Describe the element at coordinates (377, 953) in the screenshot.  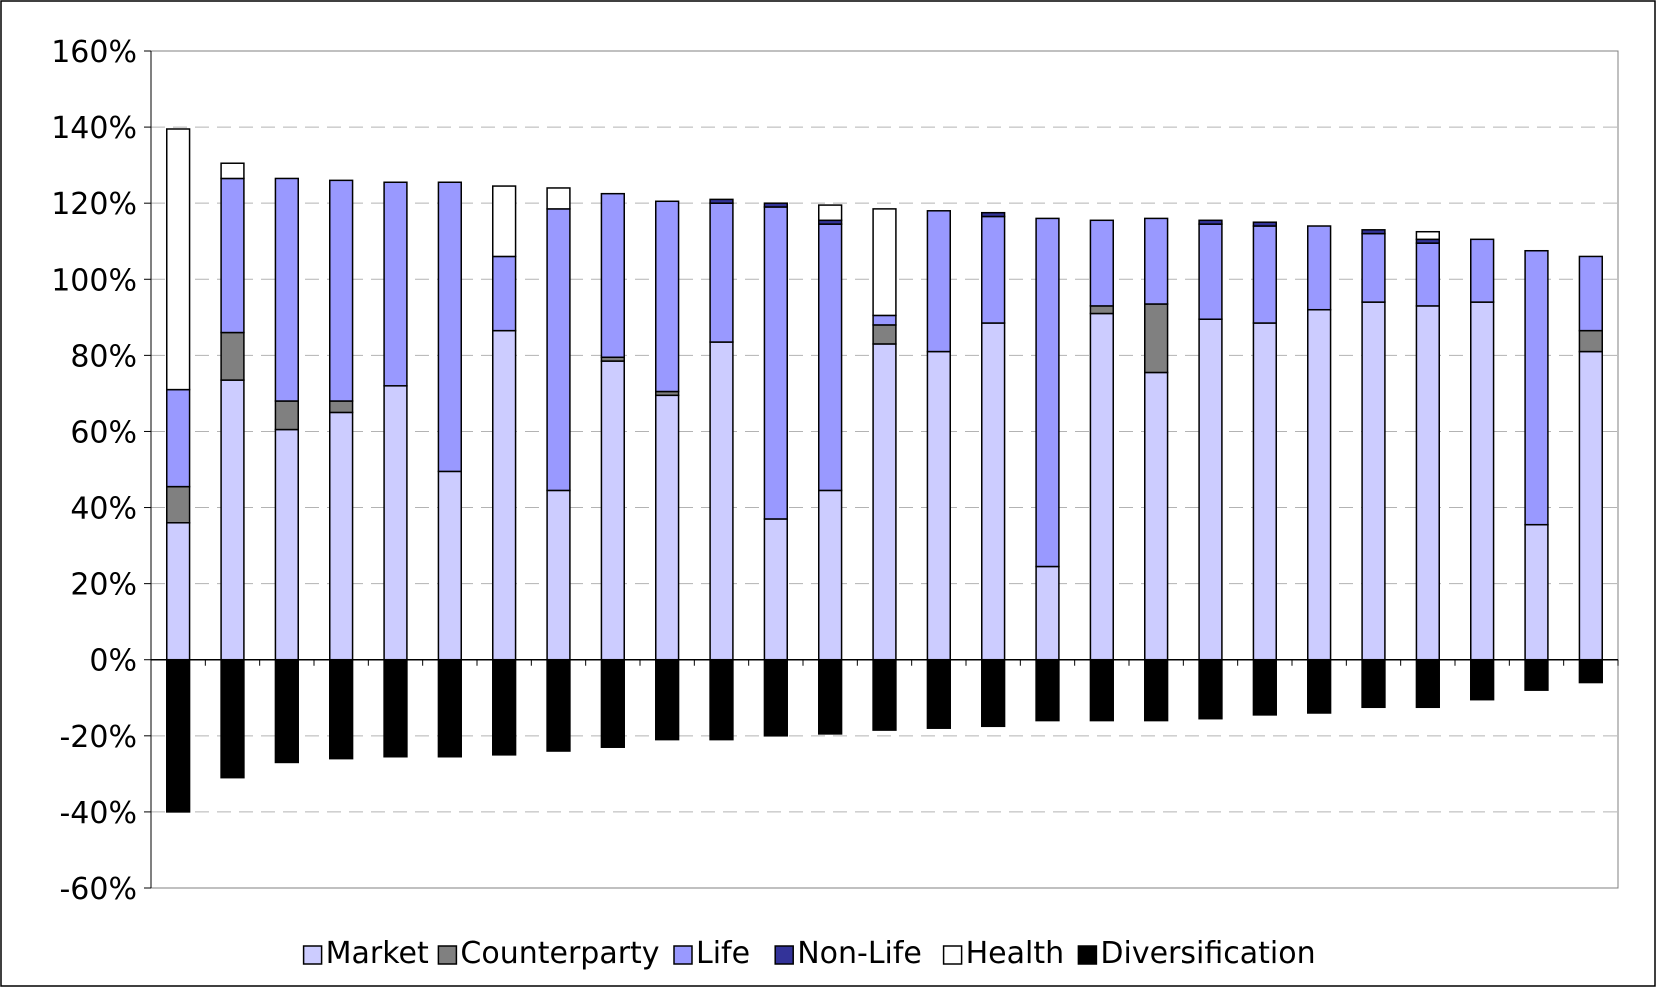
I see `legend-label-market: Market` at that location.